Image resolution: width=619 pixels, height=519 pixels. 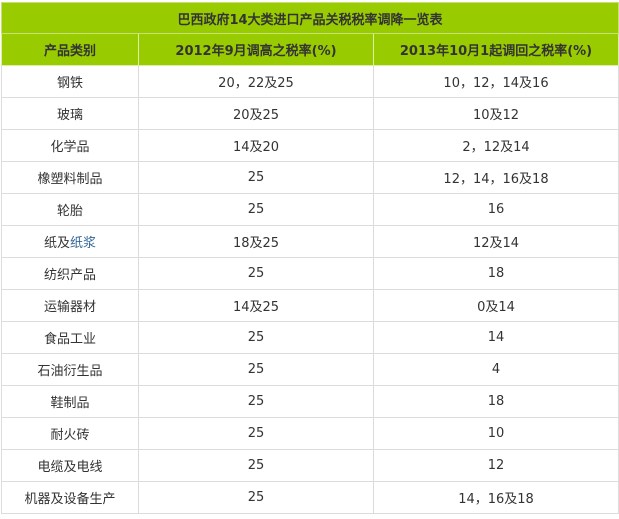 What do you see at coordinates (256, 113) in the screenshot?
I see `cell-rate-2012: 20及25` at bounding box center [256, 113].